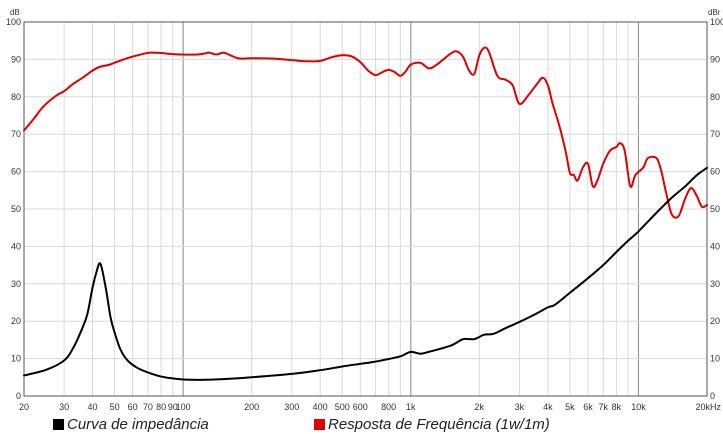  Describe the element at coordinates (92, 407) in the screenshot. I see `x-tick-label: 40` at that location.